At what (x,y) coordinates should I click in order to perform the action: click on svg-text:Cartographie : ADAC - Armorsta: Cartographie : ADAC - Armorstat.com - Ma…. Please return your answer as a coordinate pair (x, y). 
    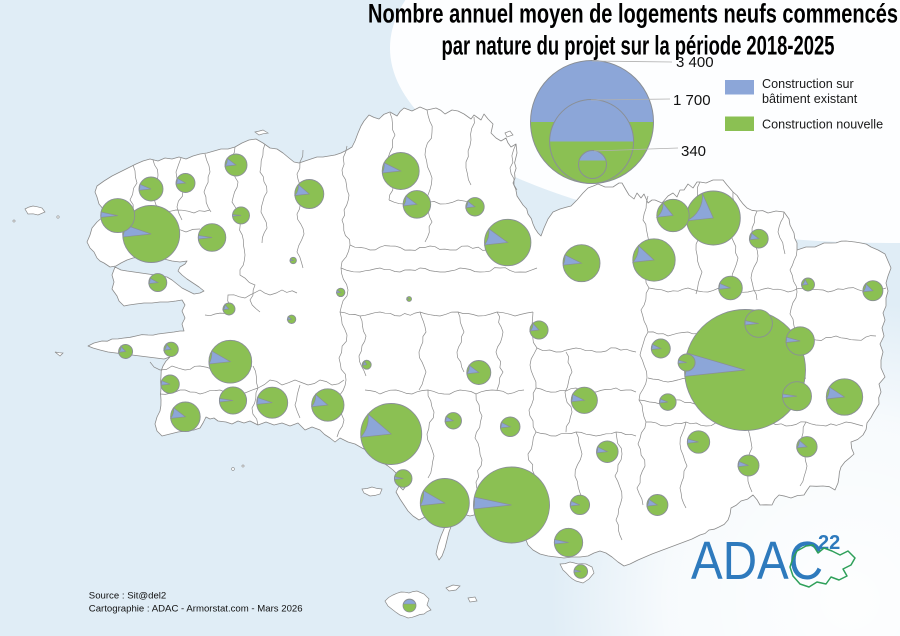
    Looking at the image, I should click on (196, 609).